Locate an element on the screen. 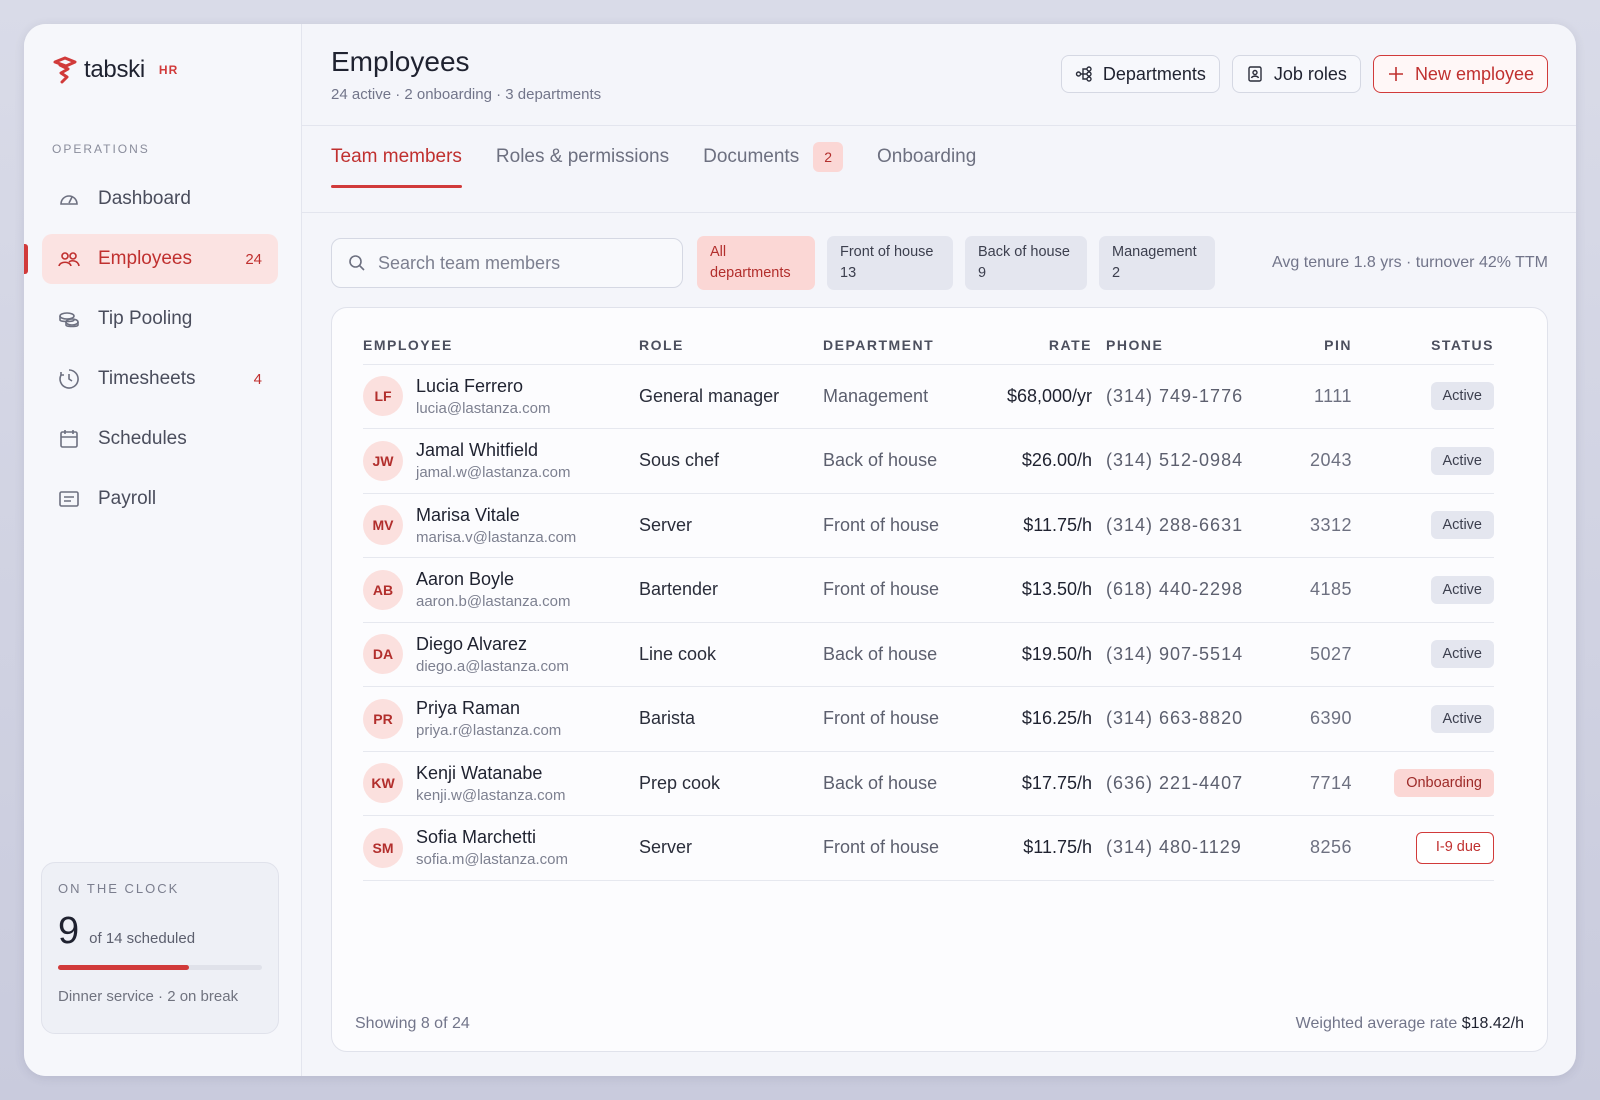 Image resolution: width=1600 pixels, height=1100 pixels. cell-department: Back of house is located at coordinates (903, 461).